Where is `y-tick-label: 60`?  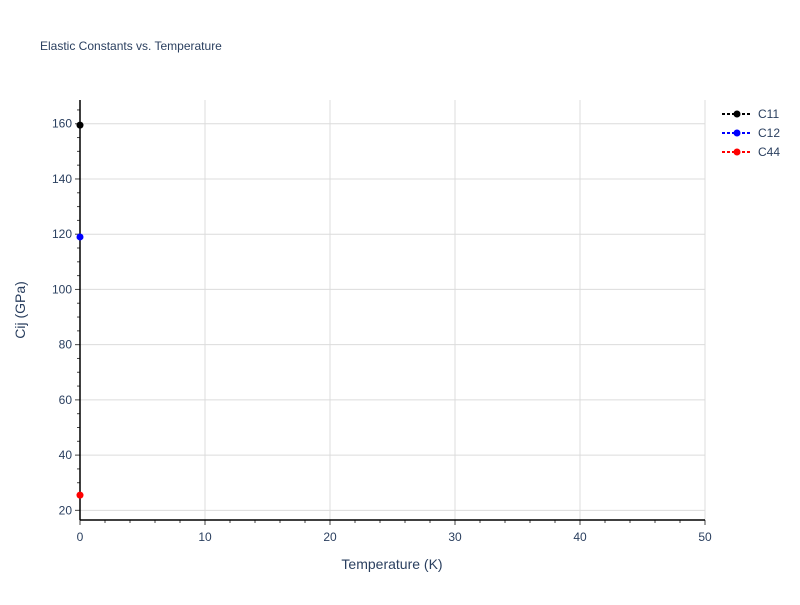
y-tick-label: 60 is located at coordinates (66, 400).